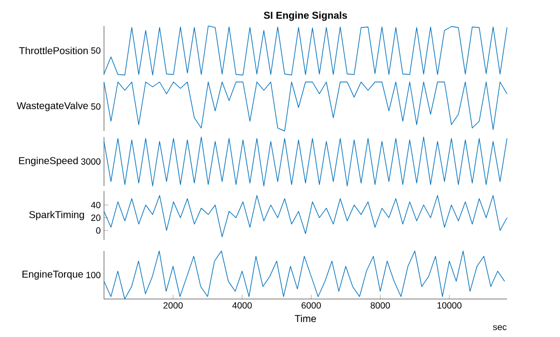  What do you see at coordinates (56, 215) in the screenshot?
I see `y-axis-title: SparkTiming` at bounding box center [56, 215].